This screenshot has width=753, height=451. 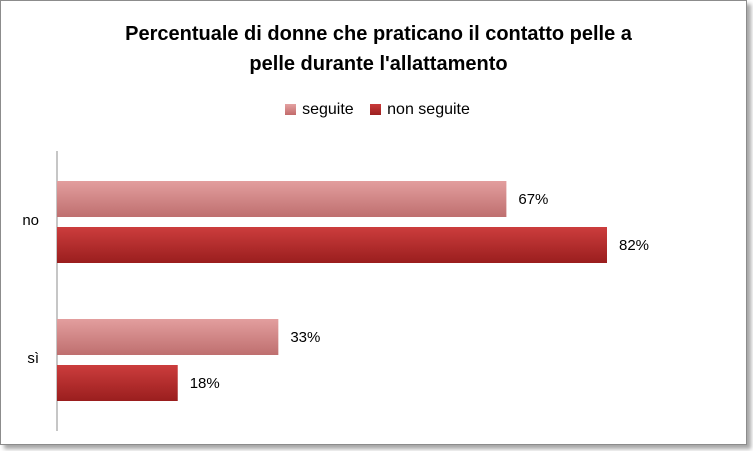 I want to click on data-label-seguite-no: 67%, so click(x=533, y=199).